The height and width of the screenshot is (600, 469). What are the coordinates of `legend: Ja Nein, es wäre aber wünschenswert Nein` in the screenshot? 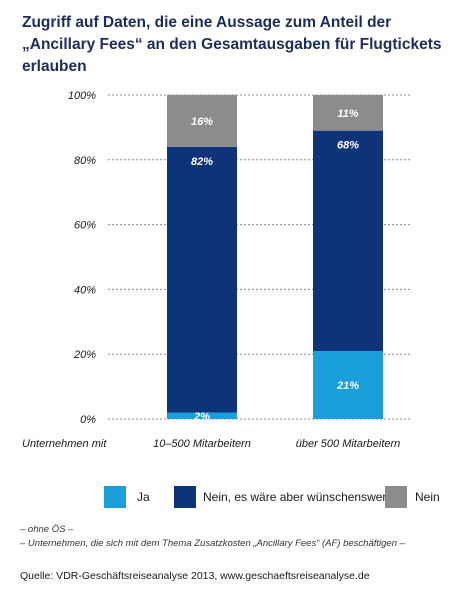 It's located at (234, 497).